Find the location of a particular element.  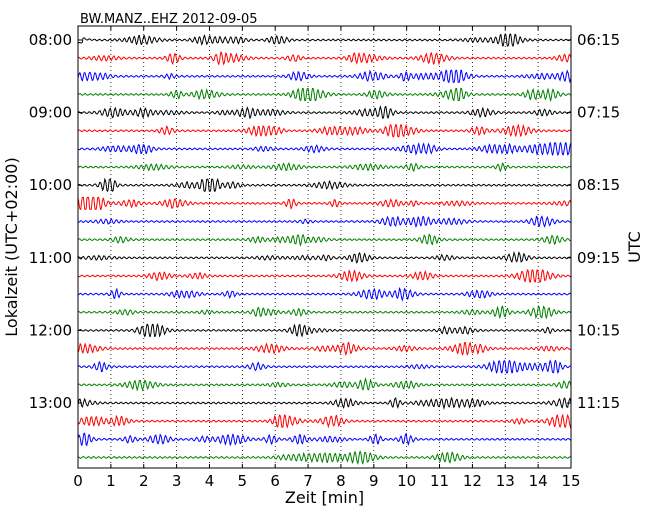

x-axis-label: Zeit [min] is located at coordinates (324, 497).